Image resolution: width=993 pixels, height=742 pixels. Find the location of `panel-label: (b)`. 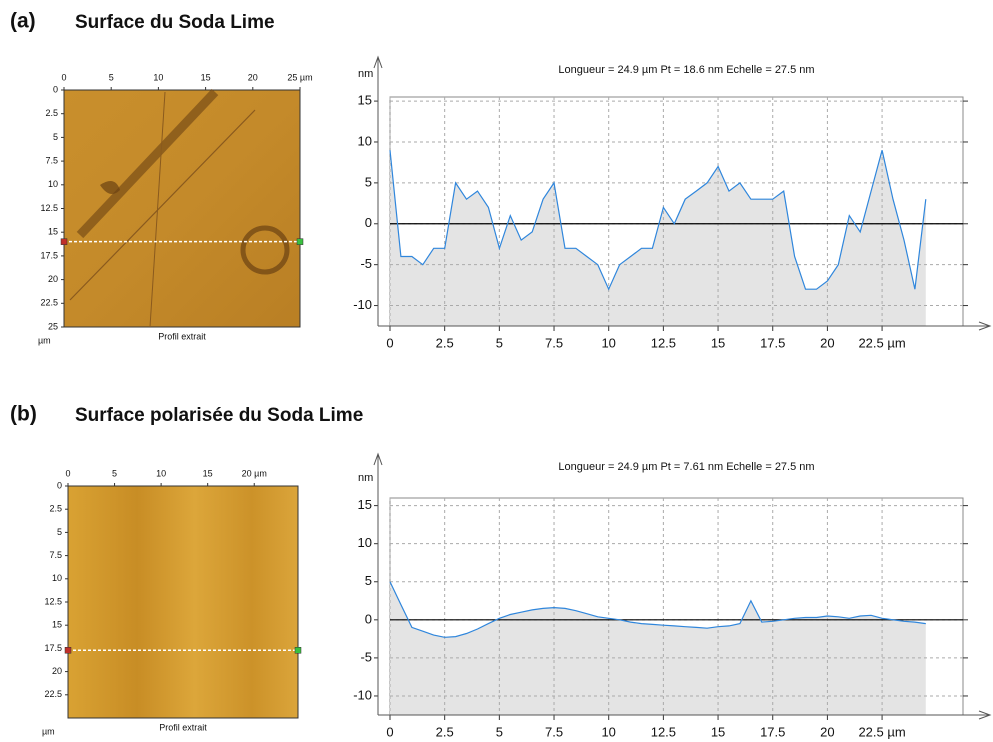

panel-label: (b) is located at coordinates (23, 414).